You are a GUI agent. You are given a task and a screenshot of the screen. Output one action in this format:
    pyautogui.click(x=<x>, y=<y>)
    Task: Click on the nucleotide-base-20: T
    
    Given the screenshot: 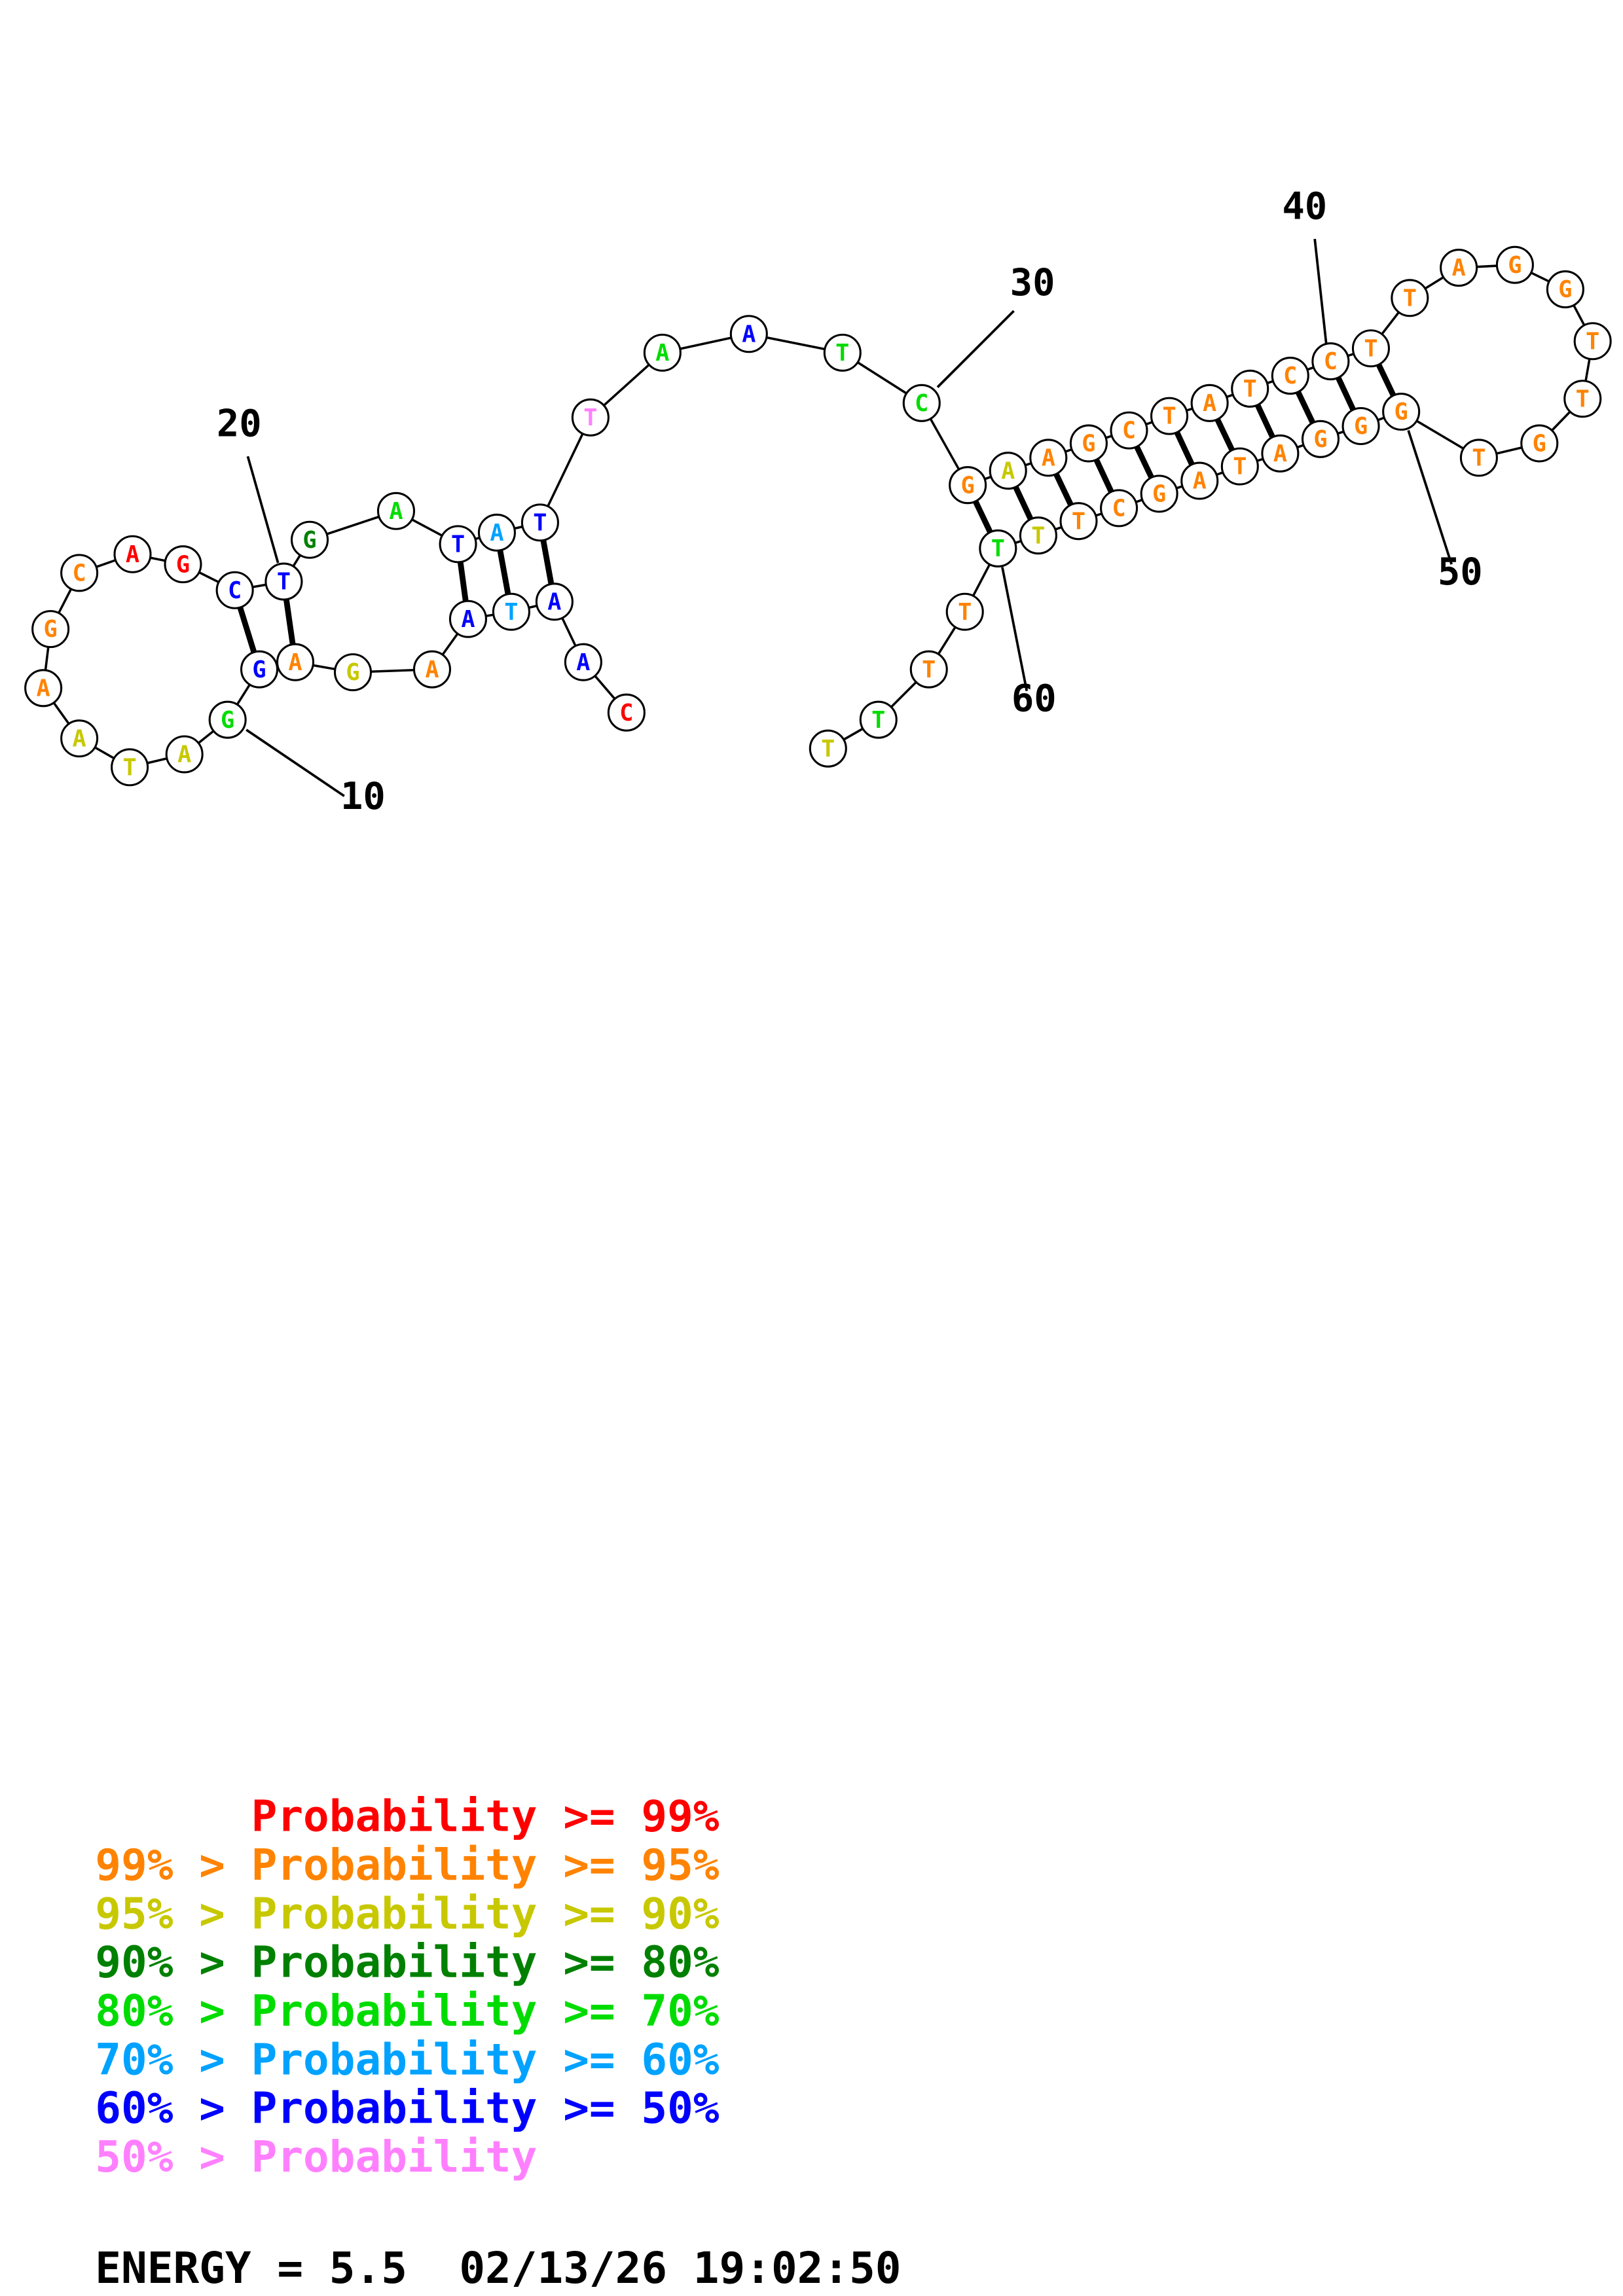 What is the action you would take?
    pyautogui.click(x=284, y=582)
    